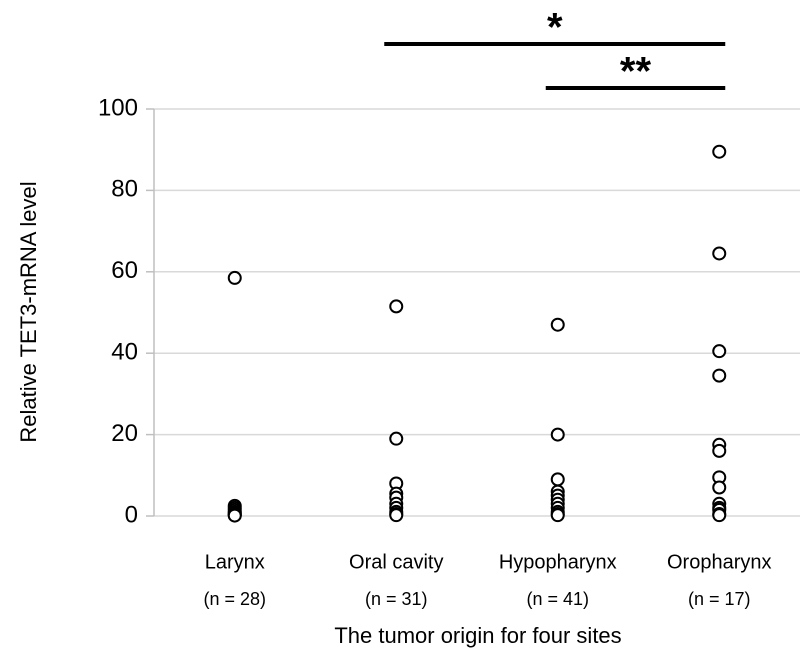 This screenshot has height=658, width=801. I want to click on x-tick-label: Oropharynx, so click(719, 562).